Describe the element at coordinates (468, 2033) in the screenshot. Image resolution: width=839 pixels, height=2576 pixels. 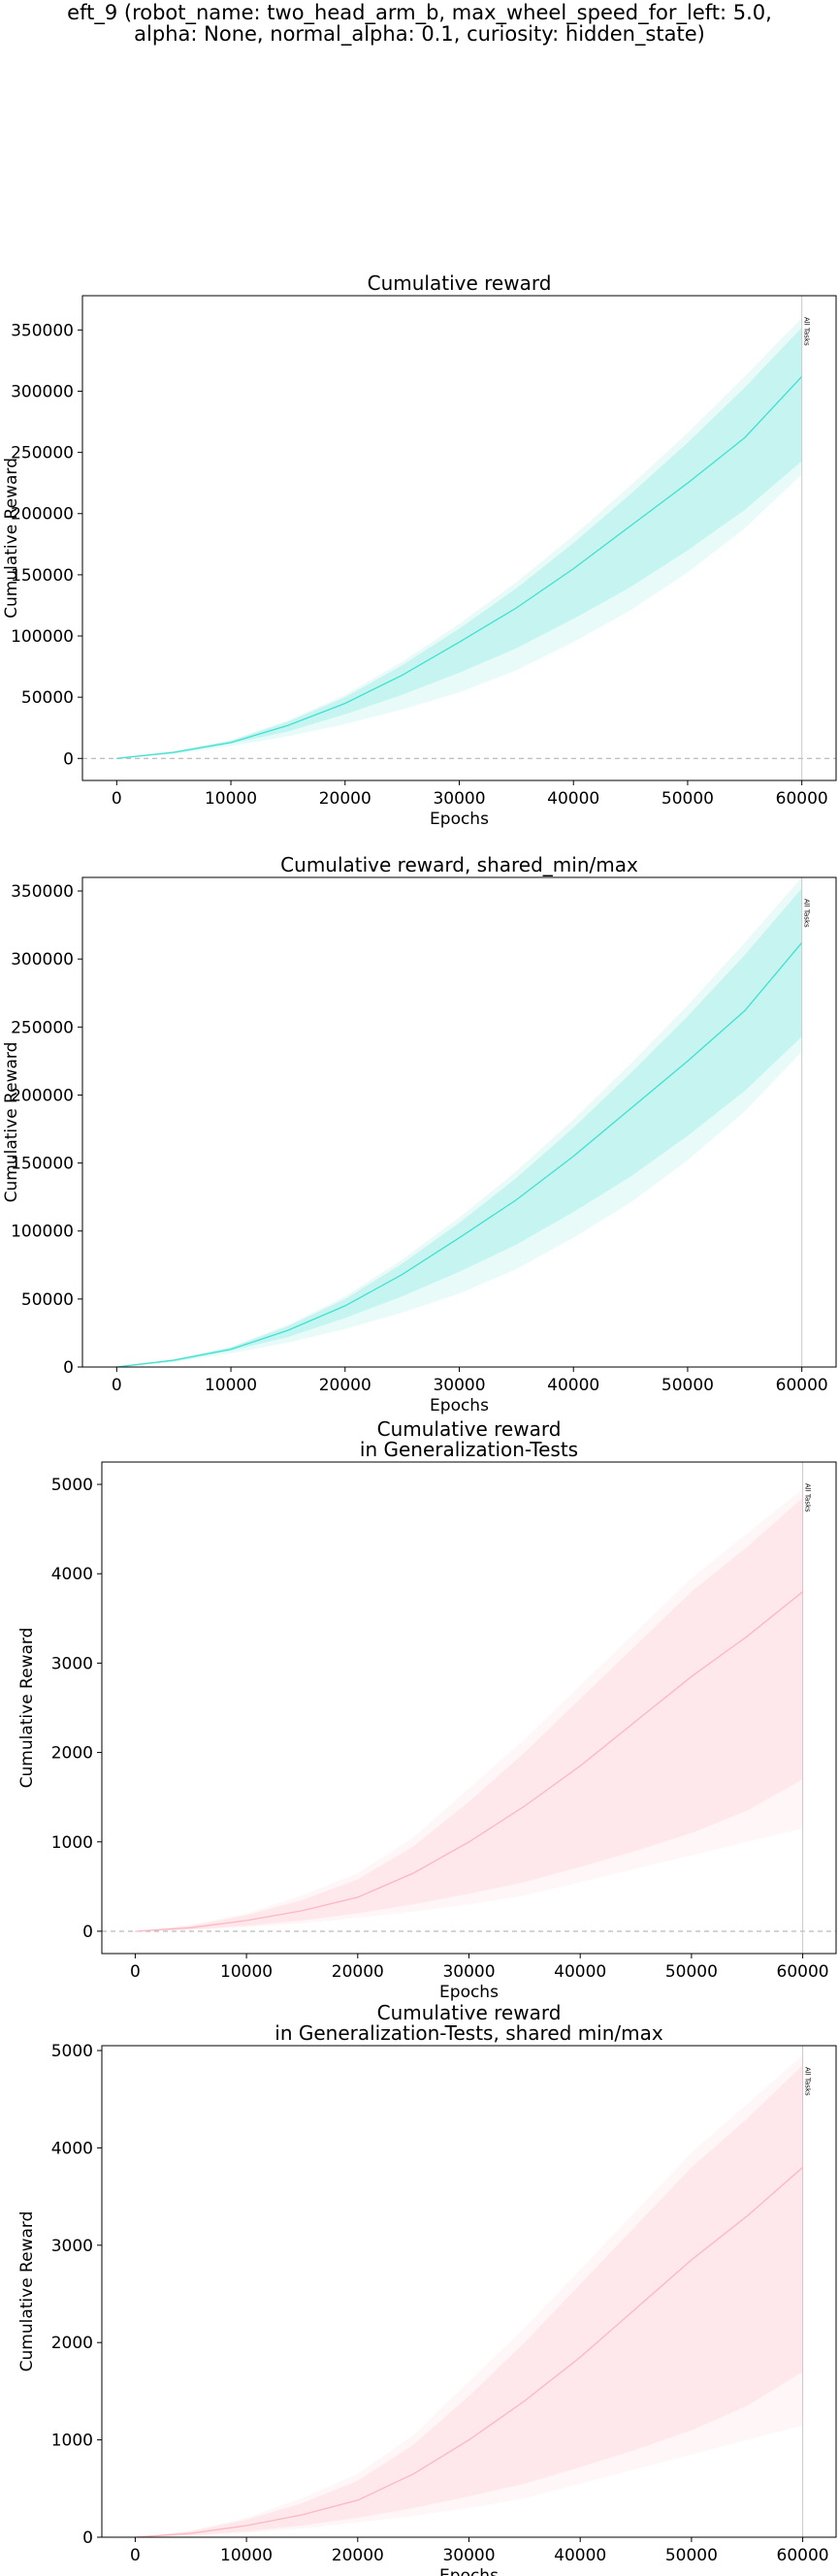
I see `chart-title-line: in Generalization-Tests, shared min/max` at that location.